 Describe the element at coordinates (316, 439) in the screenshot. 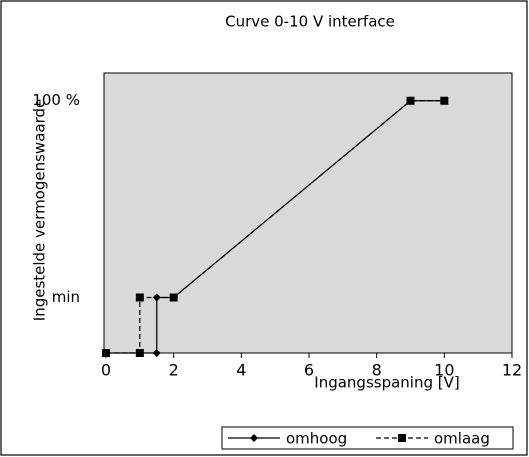

I see `legend-label: omhoog` at that location.